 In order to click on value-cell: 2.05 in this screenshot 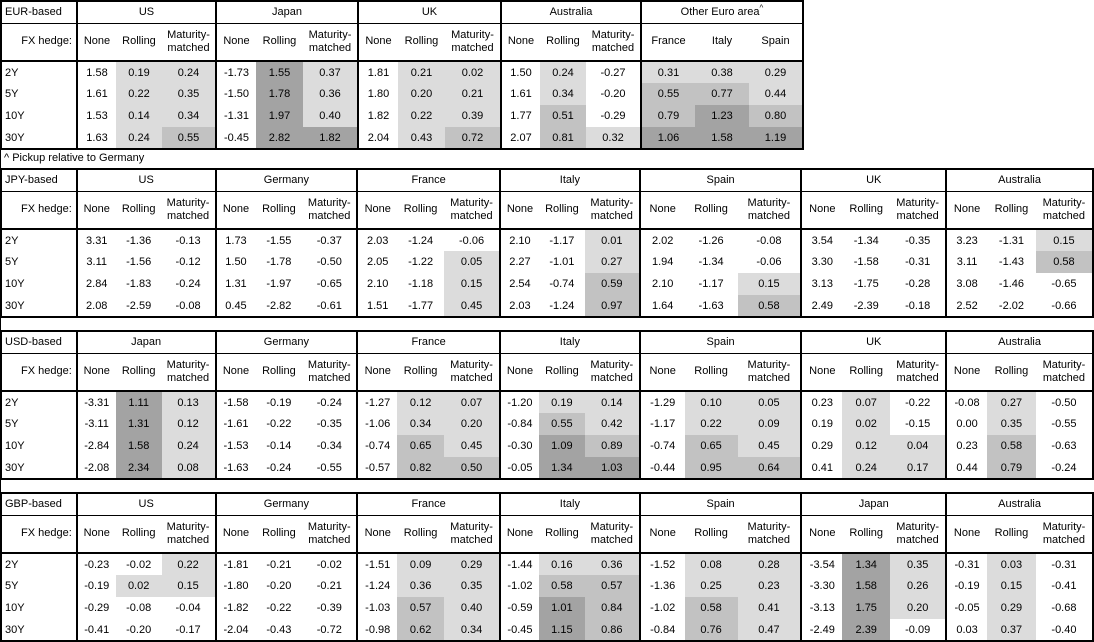, I will do `click(377, 262)`.